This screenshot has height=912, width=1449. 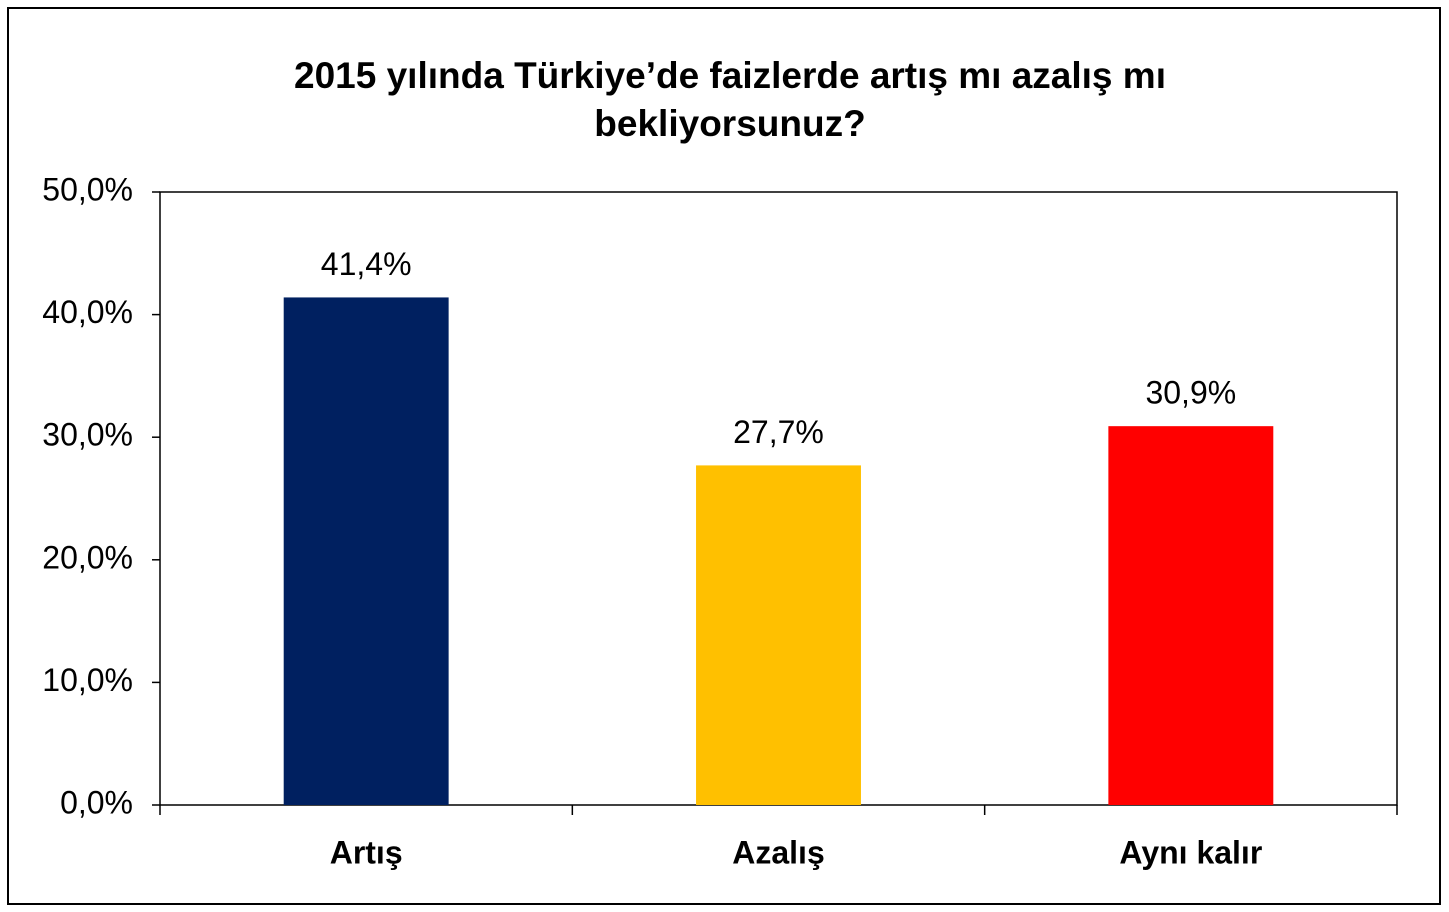 What do you see at coordinates (366, 264) in the screenshot?
I see `data-label: 41,4%` at bounding box center [366, 264].